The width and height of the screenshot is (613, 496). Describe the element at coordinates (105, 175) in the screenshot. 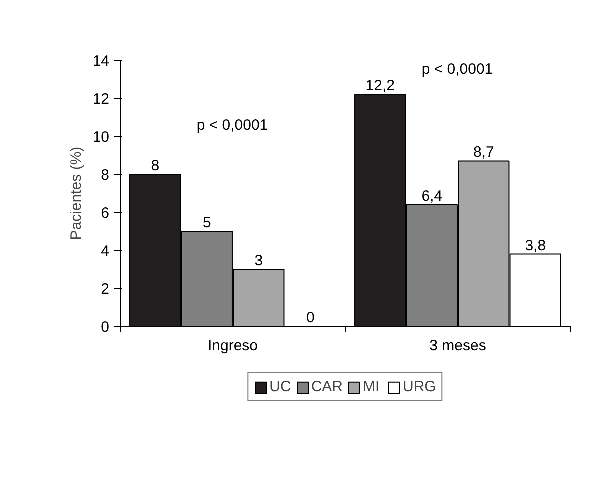

I see `y-tick-label: 8` at that location.